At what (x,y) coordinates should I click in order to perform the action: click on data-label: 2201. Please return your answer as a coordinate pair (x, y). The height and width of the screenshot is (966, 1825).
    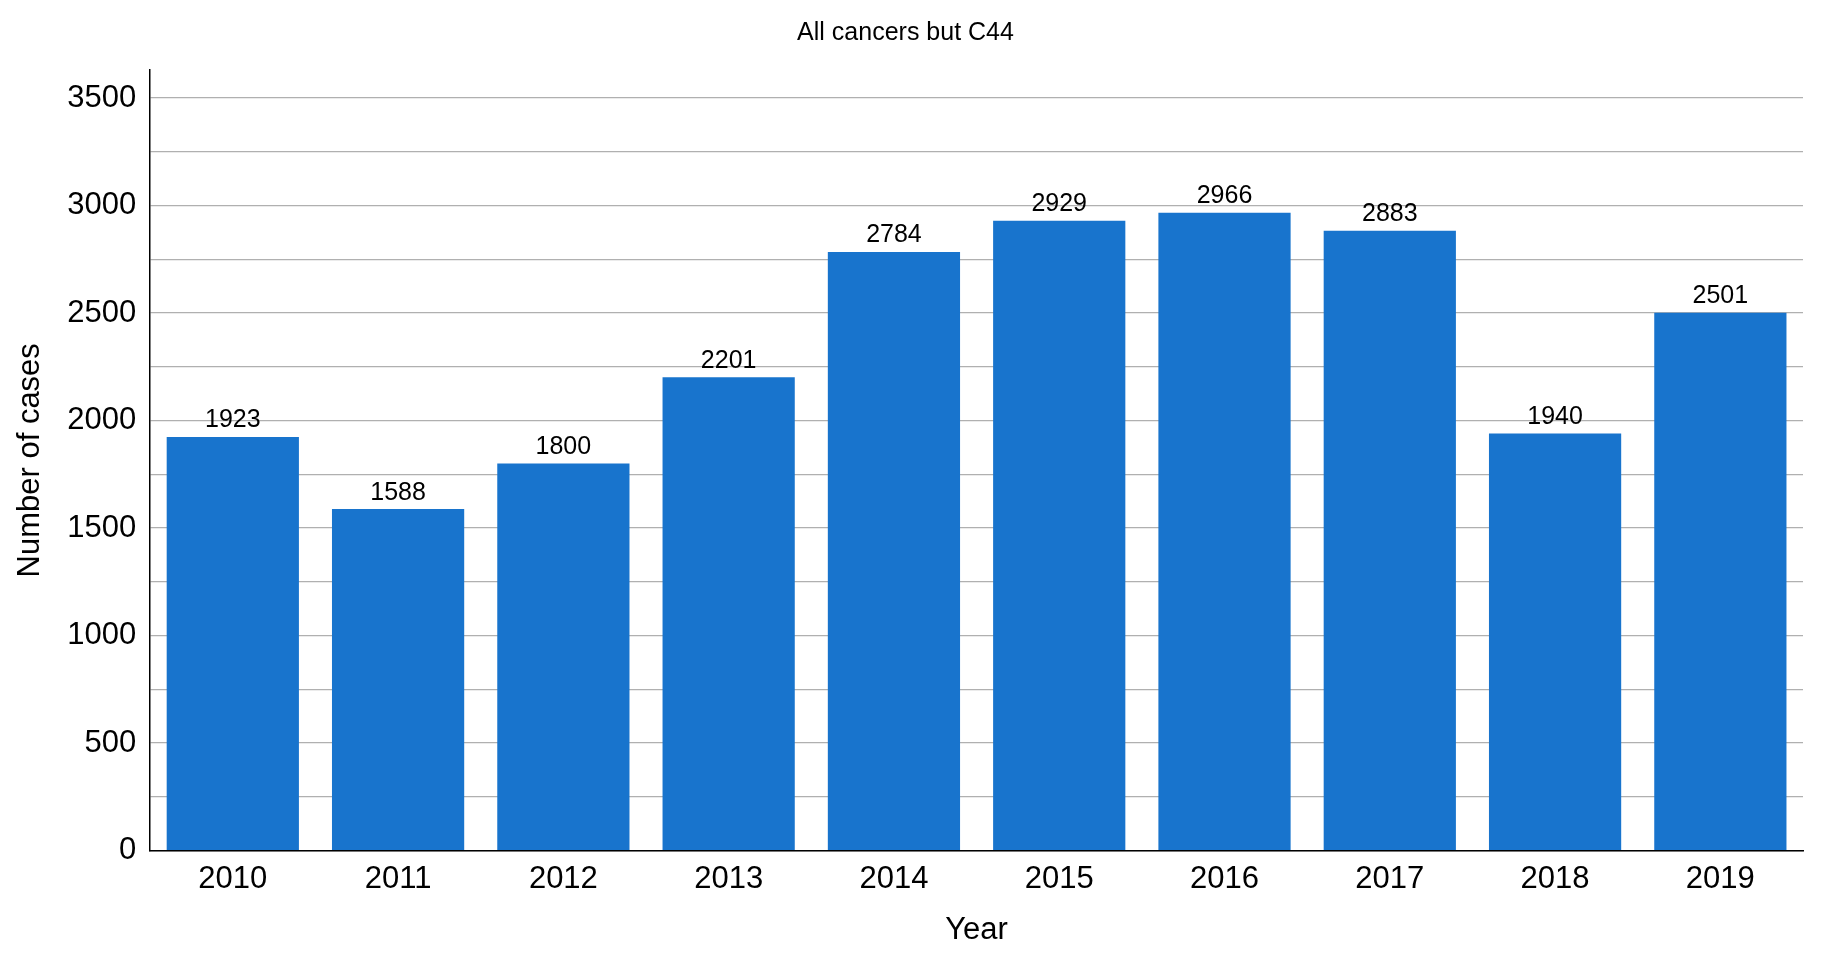
    Looking at the image, I should click on (728, 358).